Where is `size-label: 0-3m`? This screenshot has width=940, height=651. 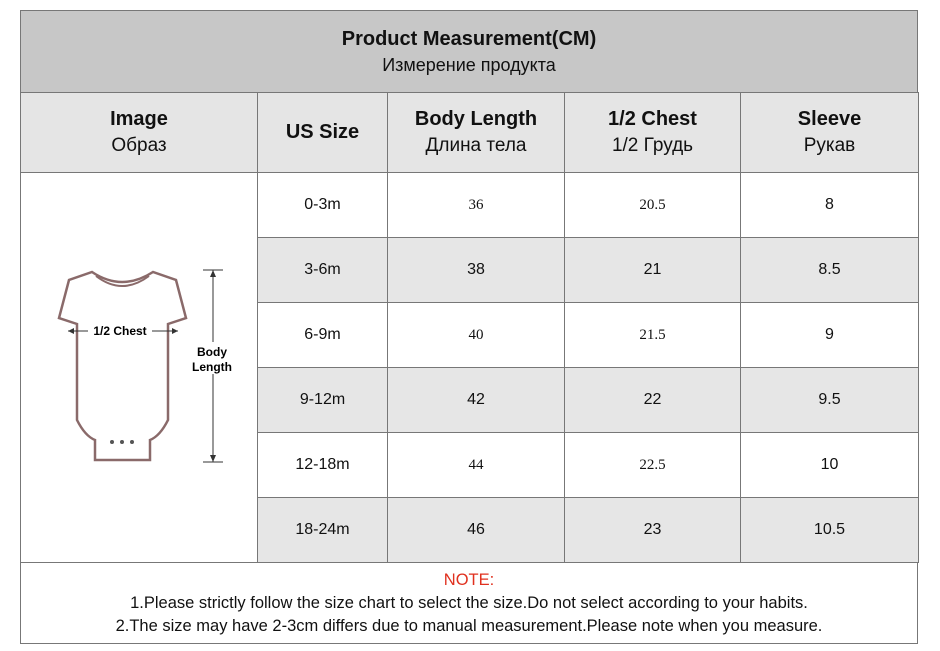
size-label: 0-3m is located at coordinates (322, 204).